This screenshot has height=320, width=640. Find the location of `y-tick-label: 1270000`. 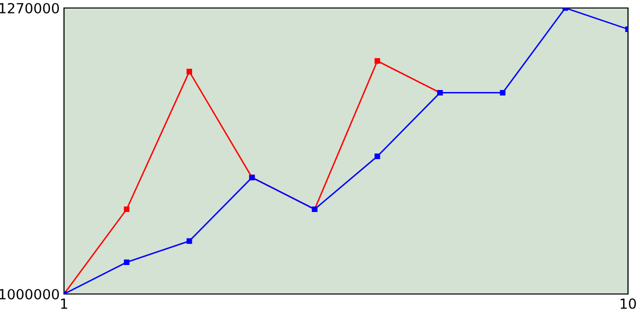

y-tick-label: 1270000 is located at coordinates (29, 8).